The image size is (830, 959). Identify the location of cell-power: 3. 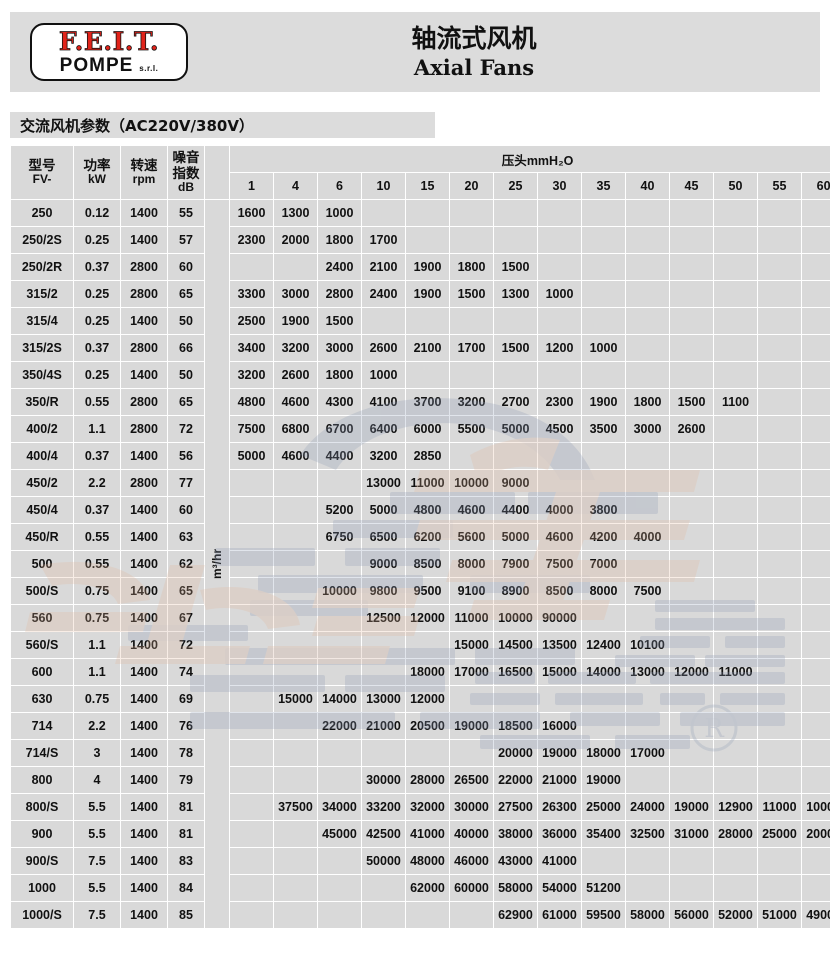
(97, 753).